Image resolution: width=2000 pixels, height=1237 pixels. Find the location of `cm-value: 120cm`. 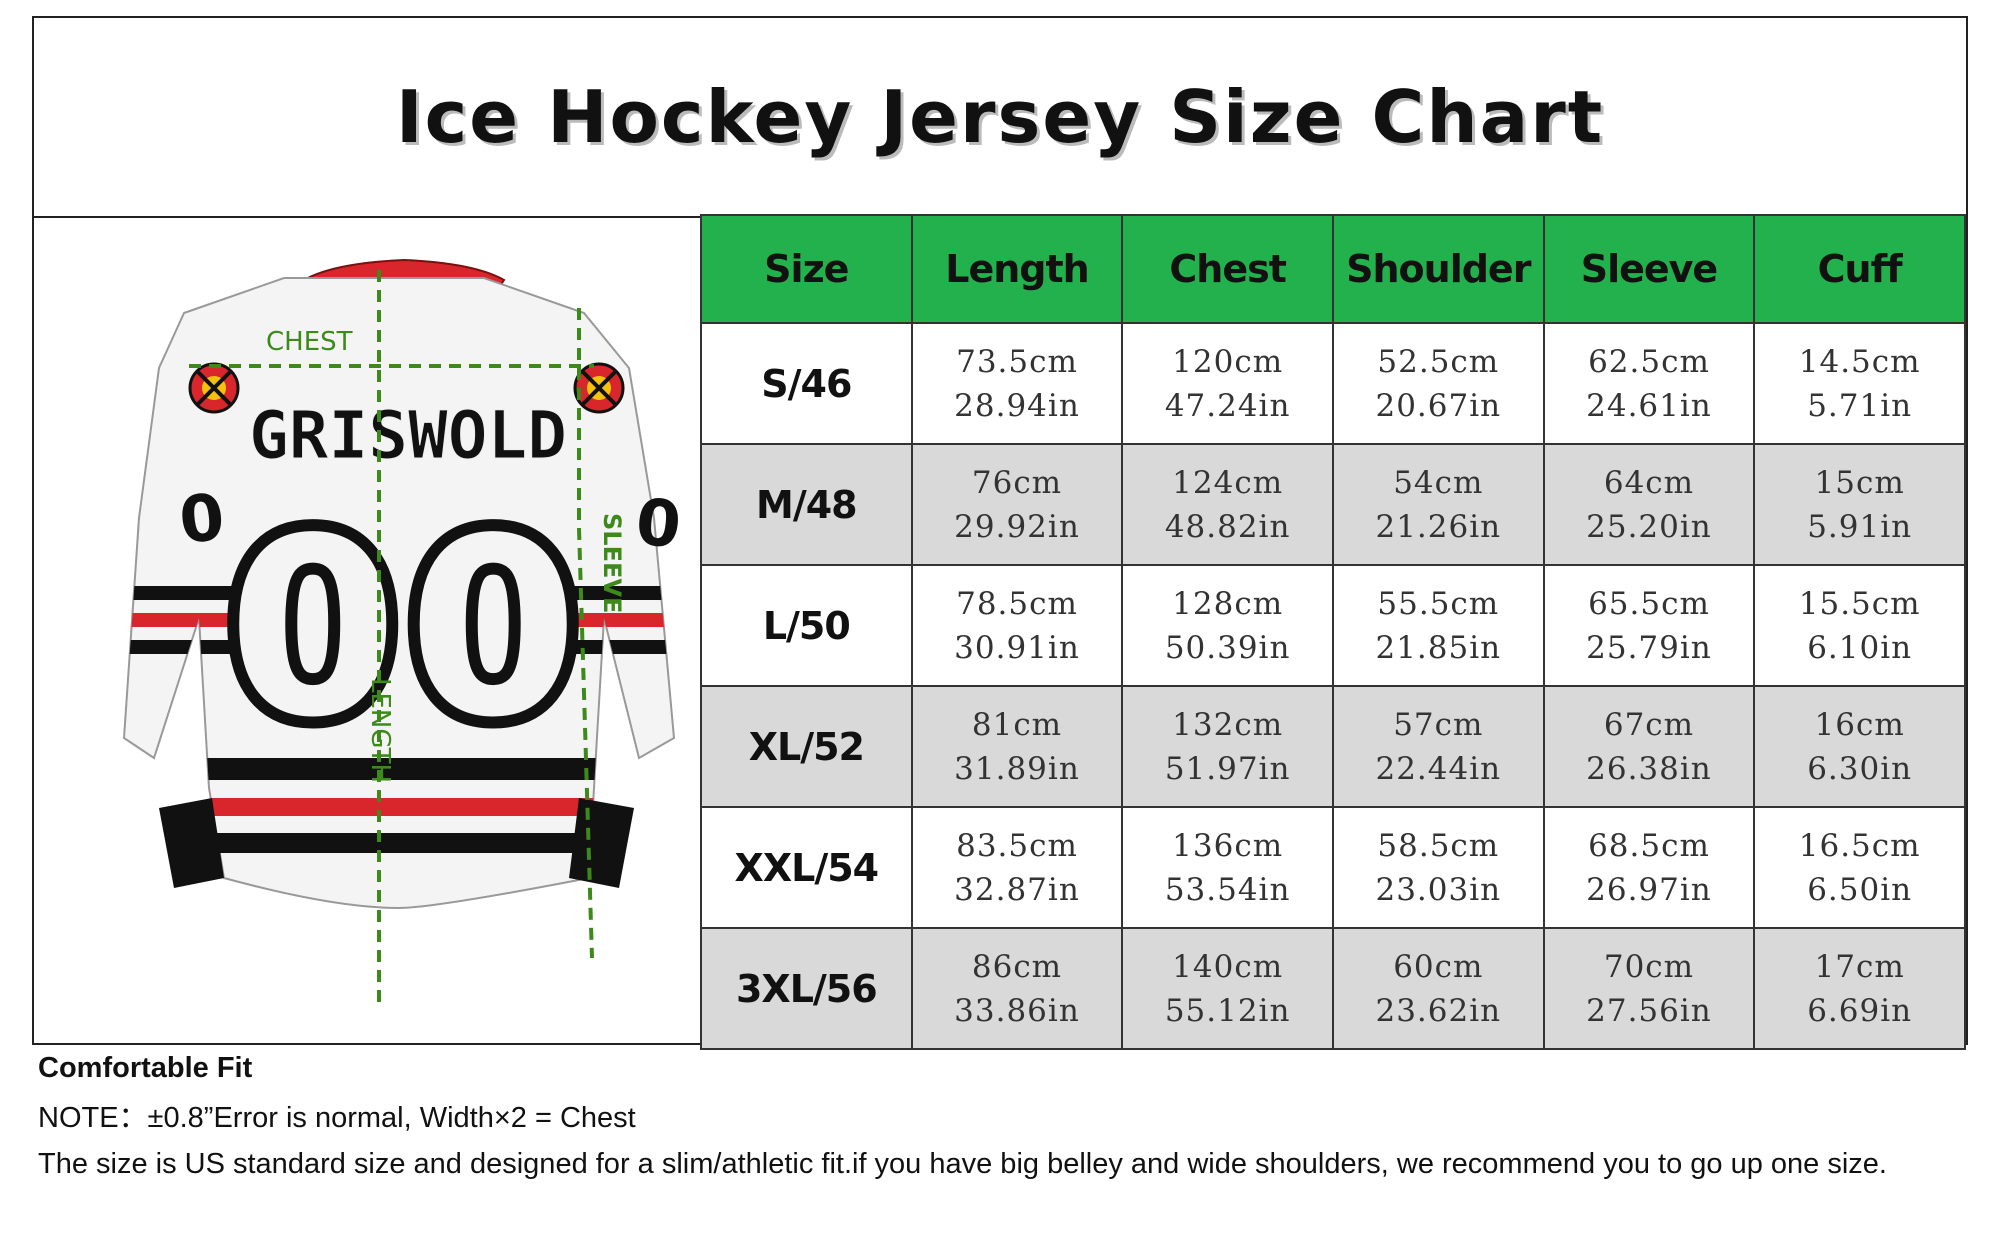

cm-value: 120cm is located at coordinates (1228, 361).